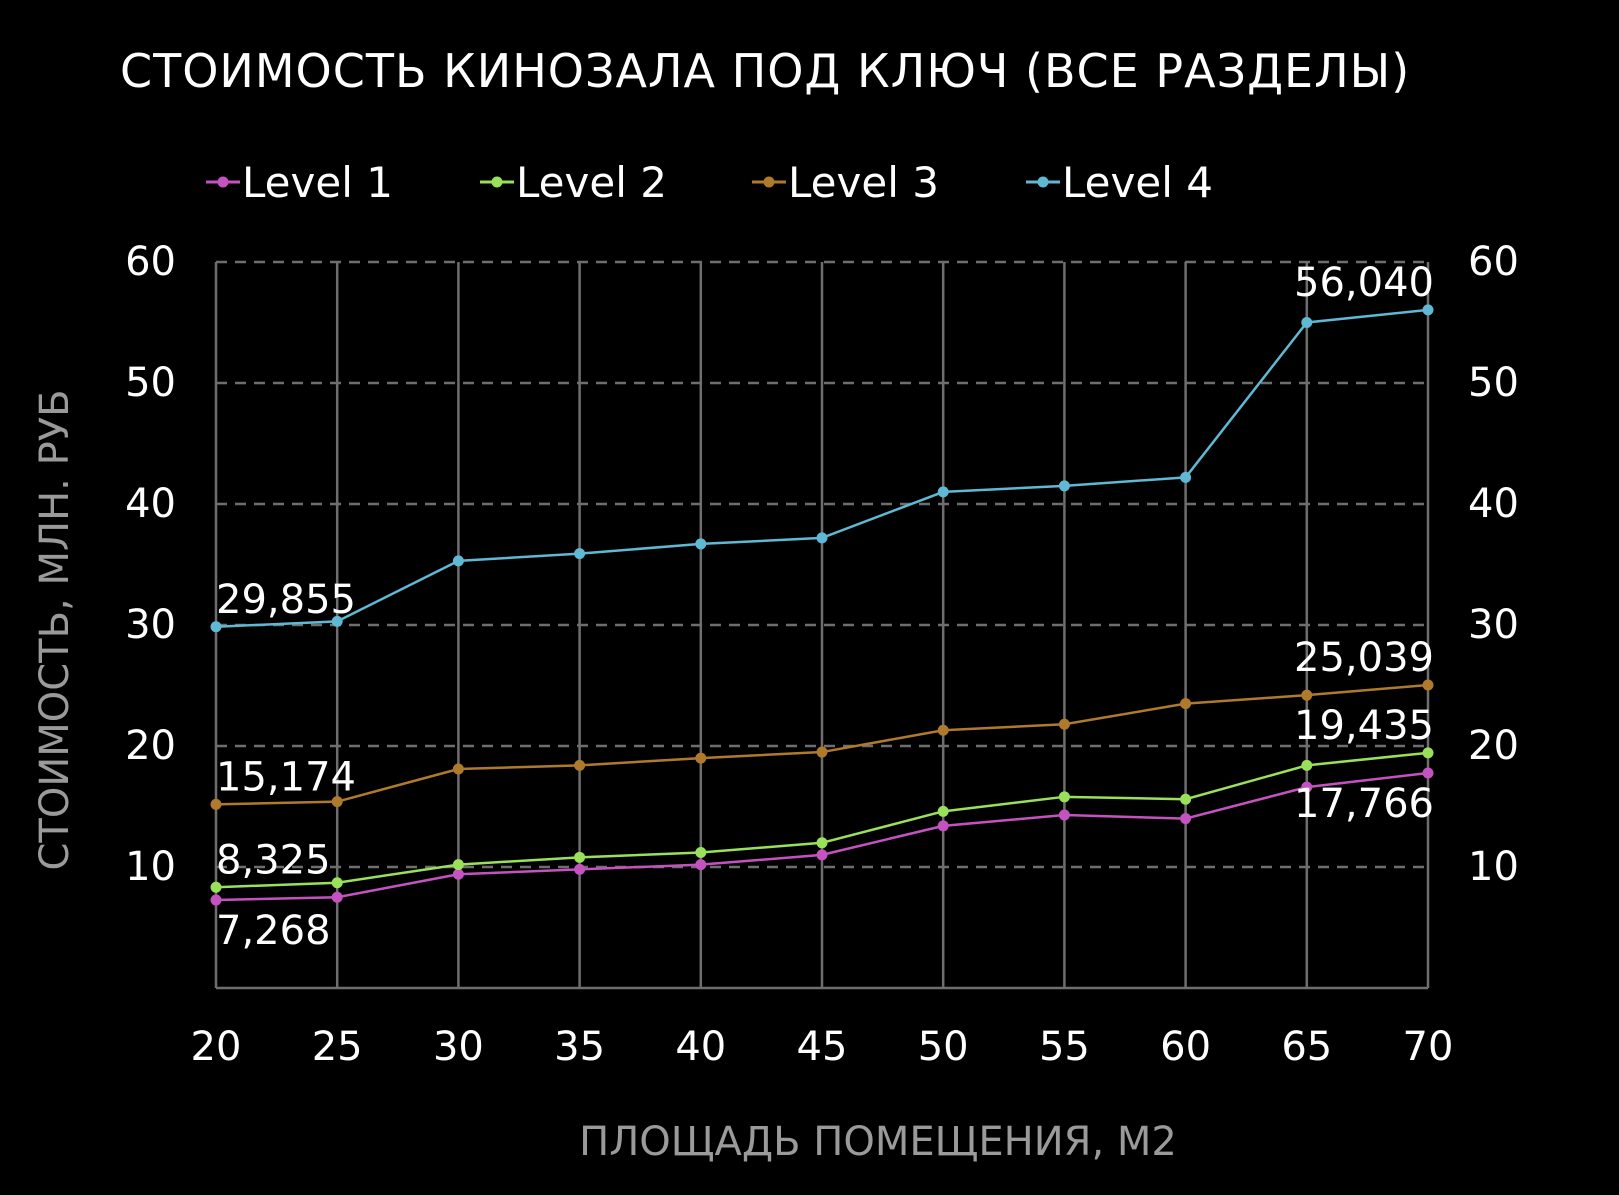 The width and height of the screenshot is (1619, 1195). What do you see at coordinates (579, 1047) in the screenshot?
I see `x-tick-label: 35` at bounding box center [579, 1047].